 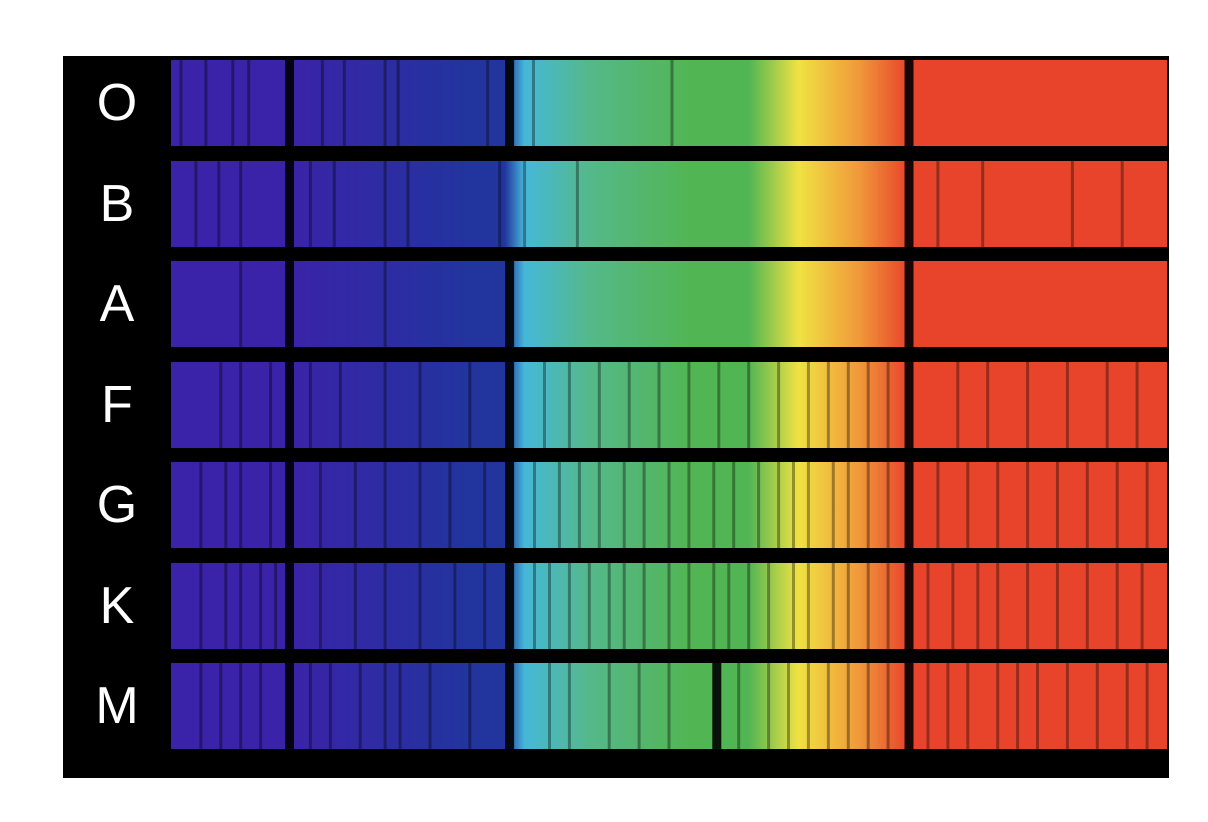 What do you see at coordinates (669, 605) in the screenshot?
I see `spectrum-gradient` at bounding box center [669, 605].